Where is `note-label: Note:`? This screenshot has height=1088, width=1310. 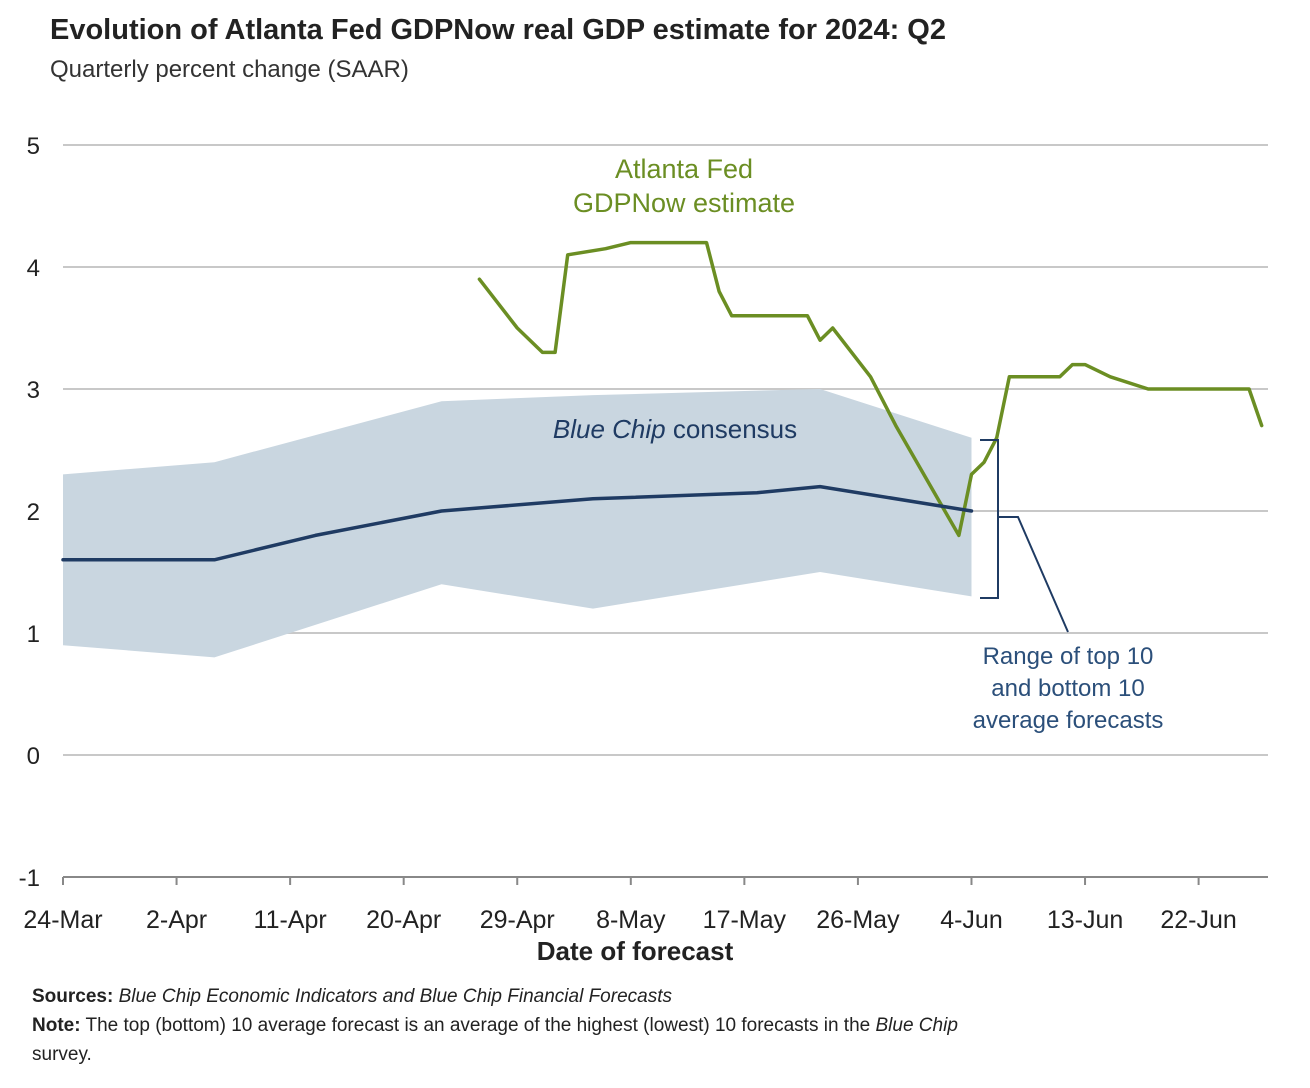 note-label: Note: is located at coordinates (56, 1025).